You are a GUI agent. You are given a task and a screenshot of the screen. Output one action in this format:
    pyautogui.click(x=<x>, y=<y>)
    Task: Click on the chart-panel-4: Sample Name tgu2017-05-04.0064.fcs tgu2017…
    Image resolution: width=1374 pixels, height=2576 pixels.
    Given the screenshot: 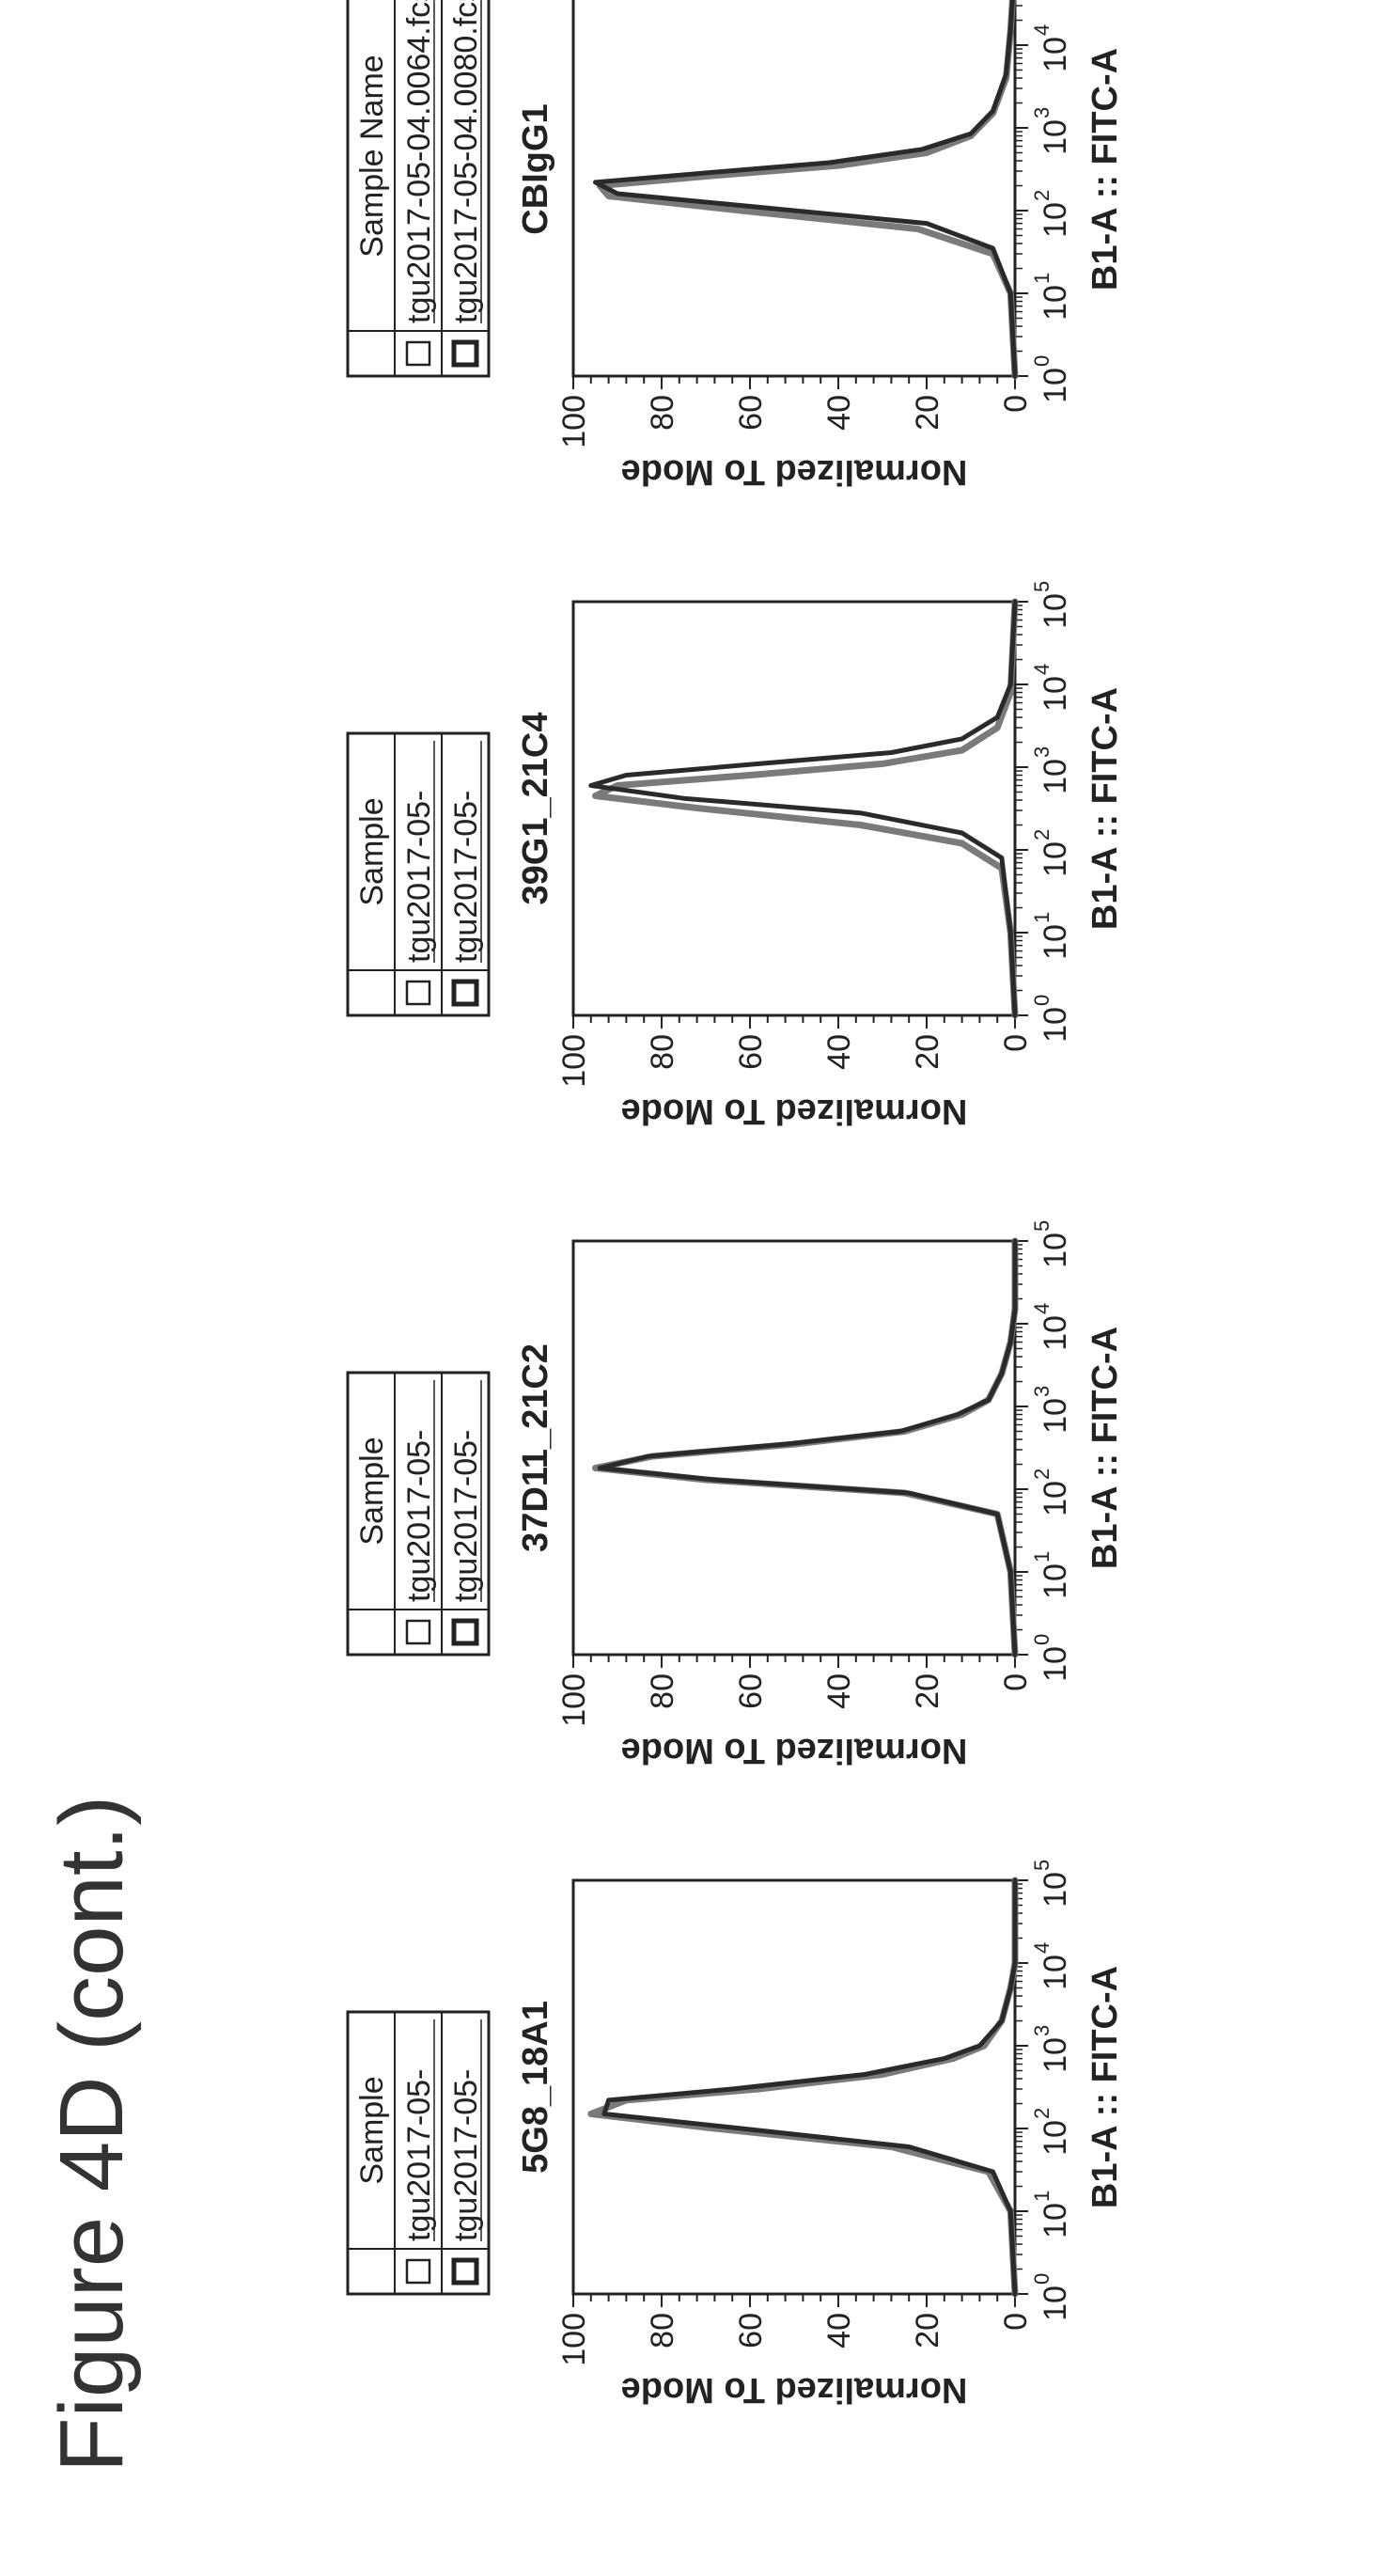 What is the action you would take?
    pyautogui.click(x=735, y=246)
    